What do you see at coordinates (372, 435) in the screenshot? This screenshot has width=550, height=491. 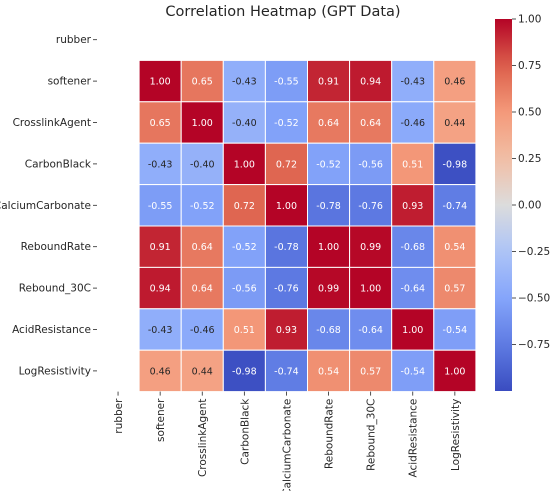 I see `column-label: Rebound_30C` at bounding box center [372, 435].